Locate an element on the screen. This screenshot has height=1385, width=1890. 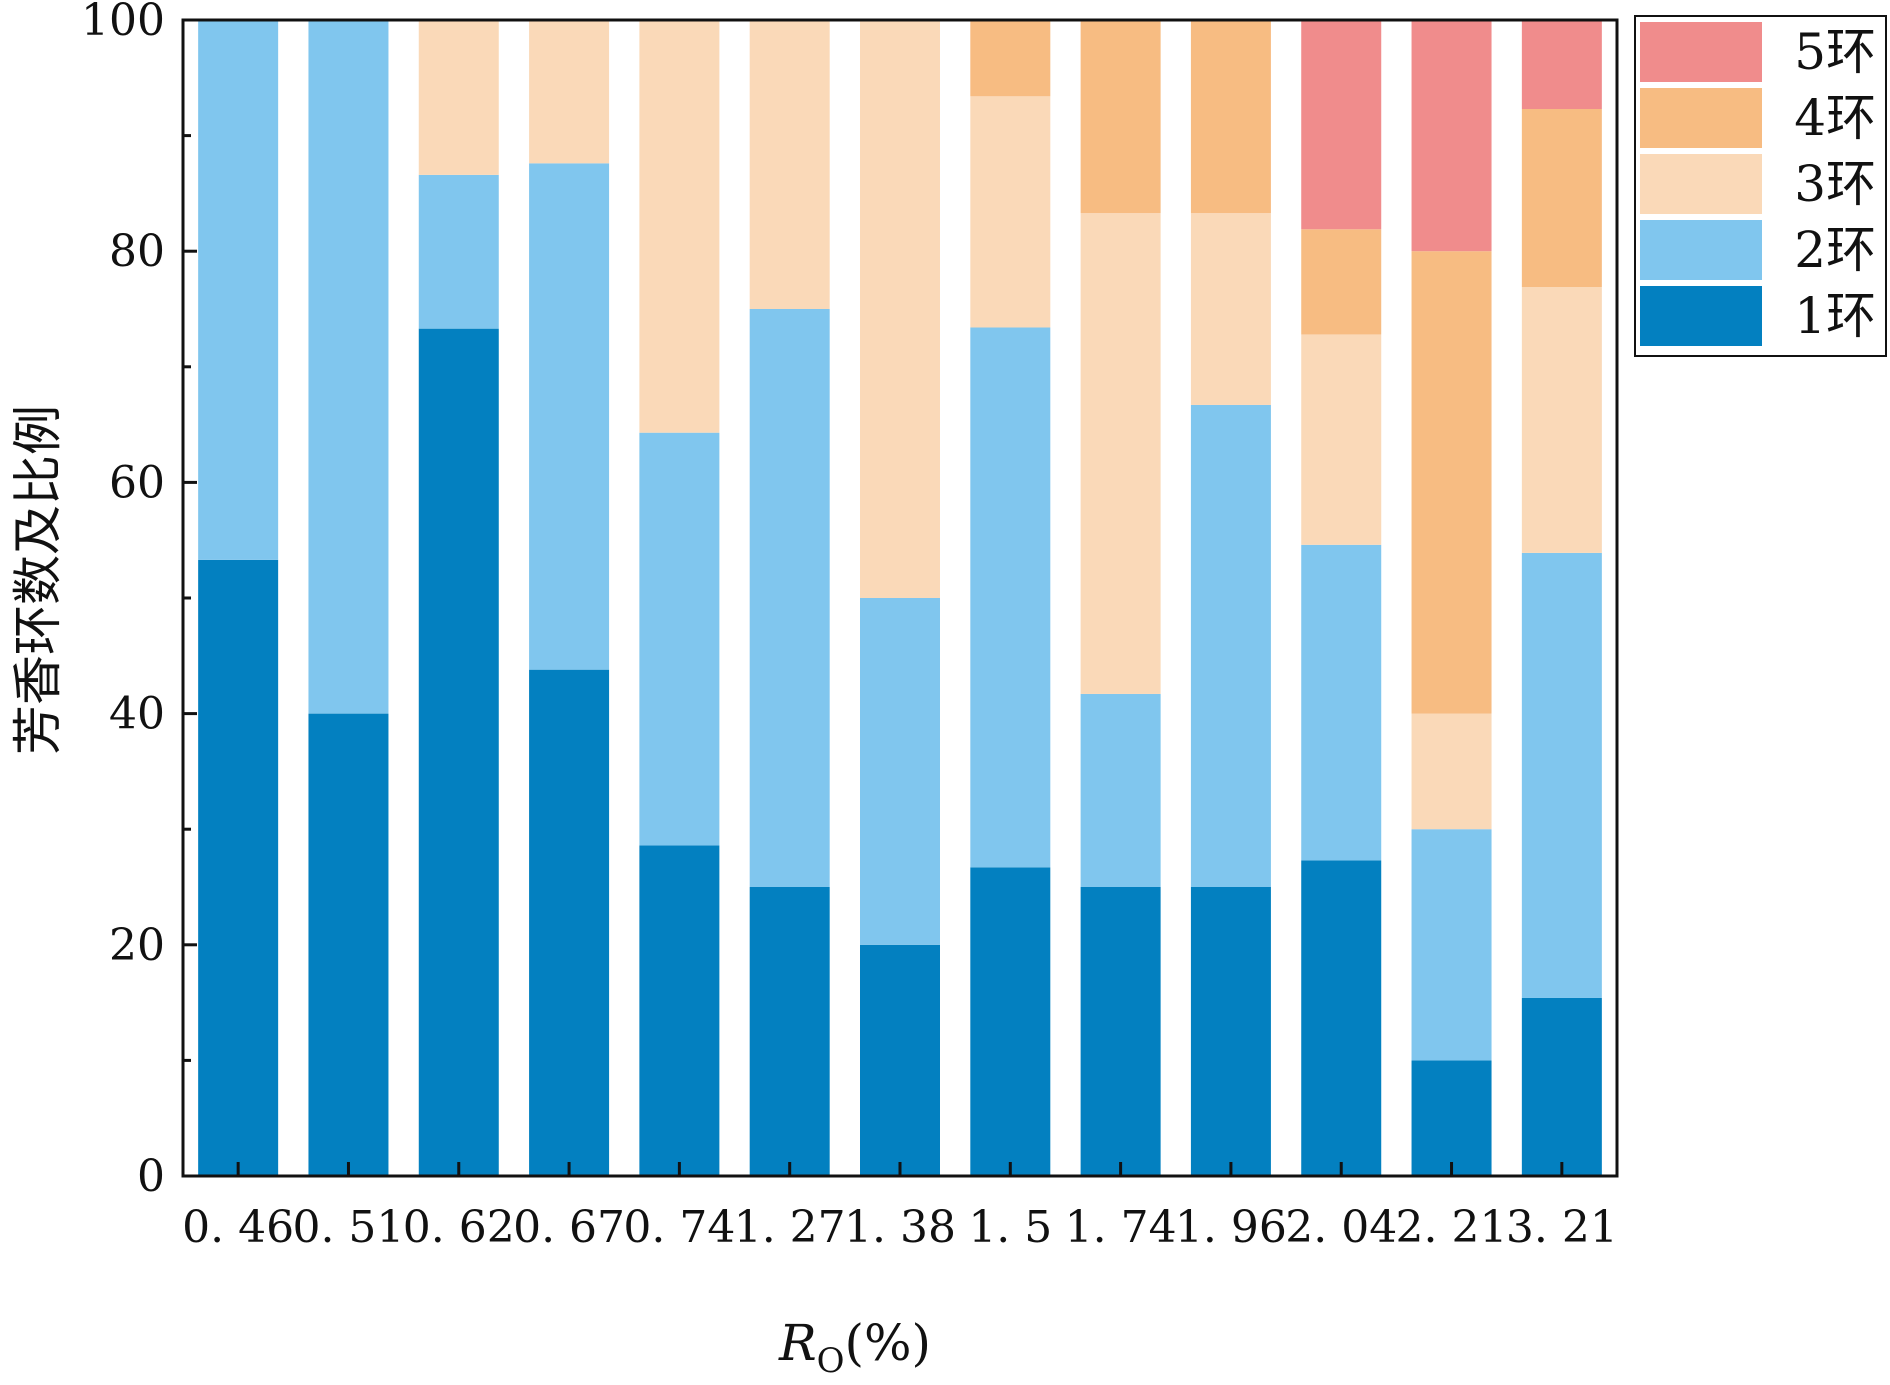
x-tick-label-3: 0. 62 is located at coordinates (459, 1227).